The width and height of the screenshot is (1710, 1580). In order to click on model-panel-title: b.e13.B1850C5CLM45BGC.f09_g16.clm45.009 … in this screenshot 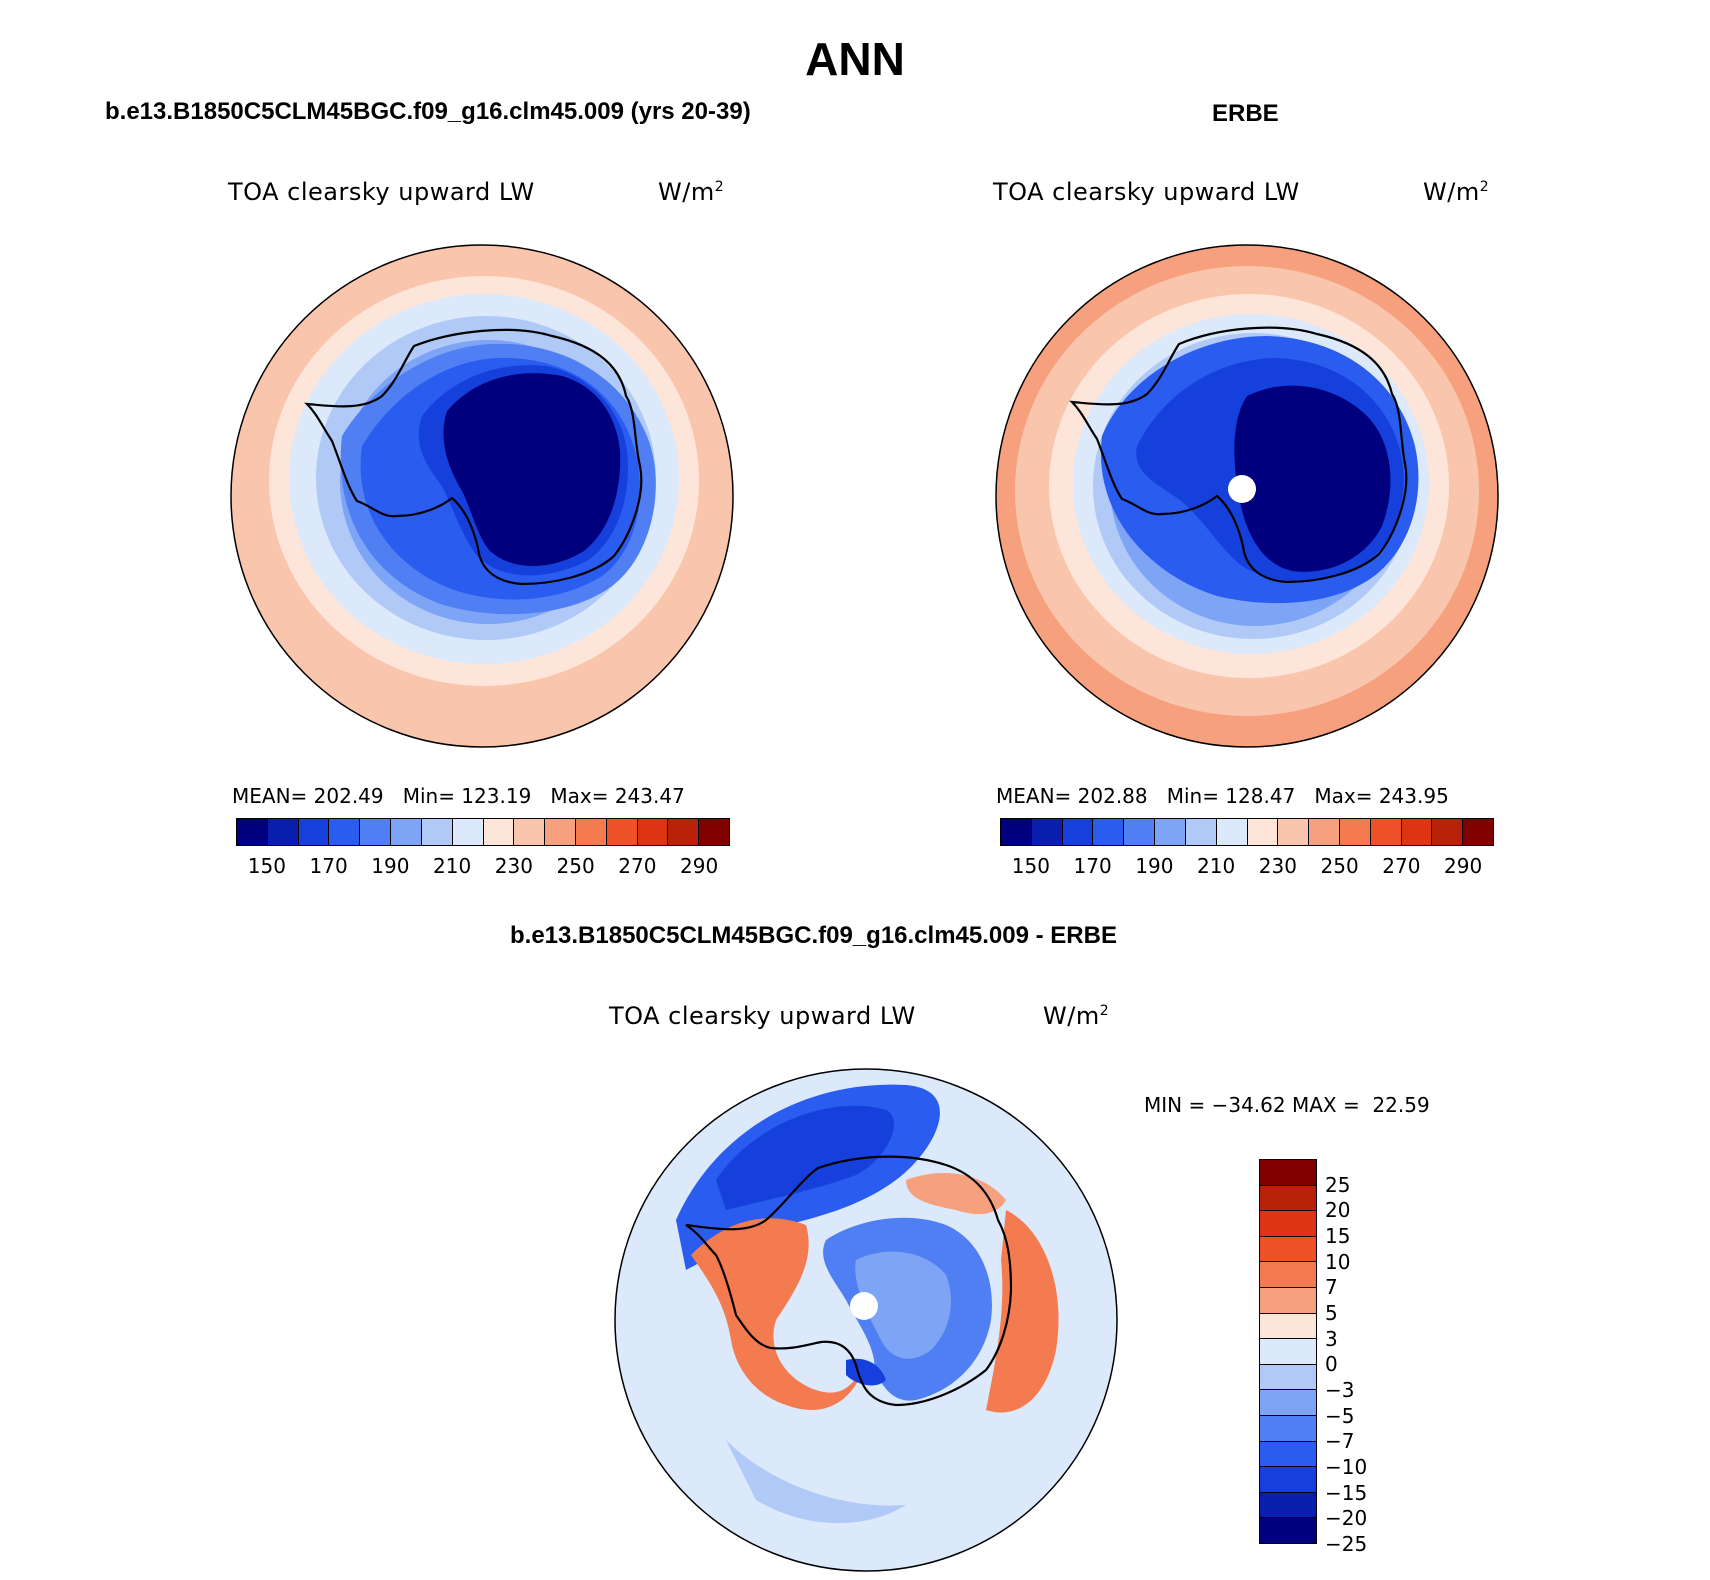, I will do `click(428, 111)`.